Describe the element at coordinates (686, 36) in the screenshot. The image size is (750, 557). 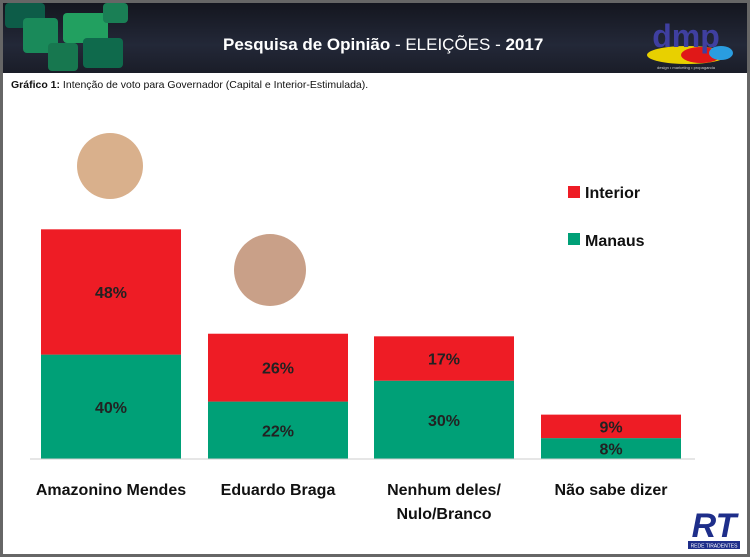
I see `svg-text: dmp` at that location.